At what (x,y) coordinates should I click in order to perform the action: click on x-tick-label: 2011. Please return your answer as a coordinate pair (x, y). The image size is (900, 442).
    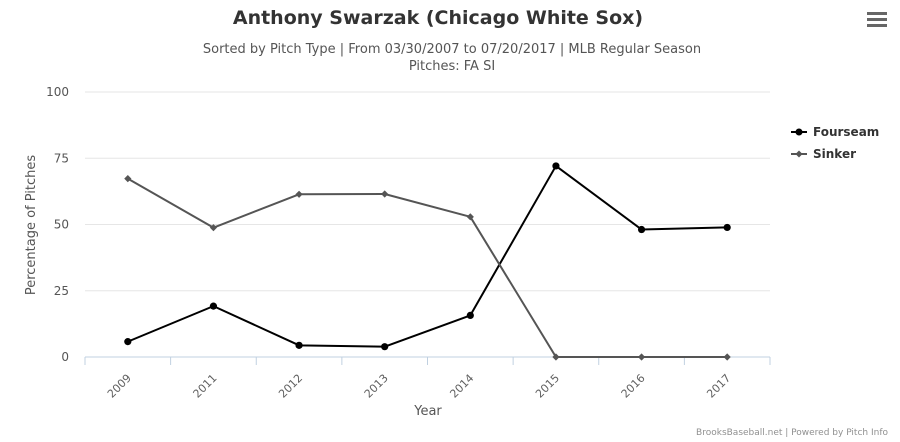
    Looking at the image, I should click on (205, 386).